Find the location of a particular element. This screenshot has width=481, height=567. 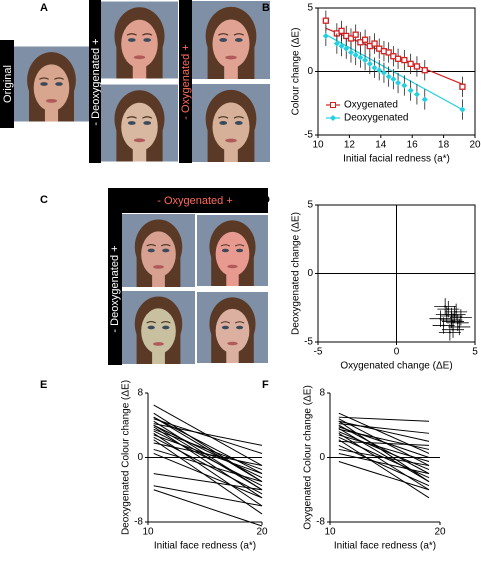

panel-label: E is located at coordinates (43, 385).